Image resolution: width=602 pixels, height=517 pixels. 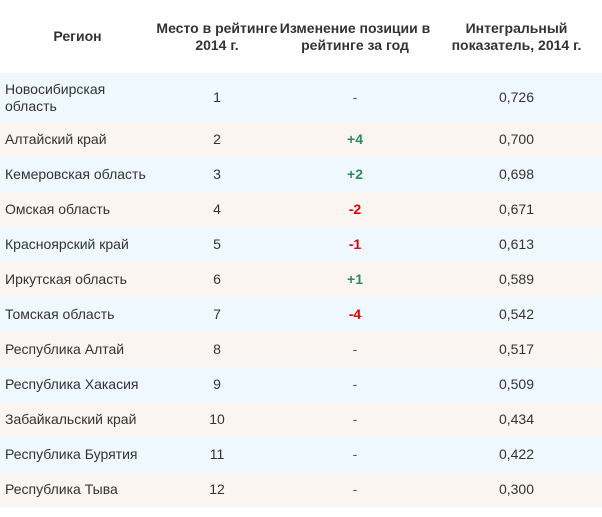 What do you see at coordinates (217, 209) in the screenshot?
I see `rank-cell: 4` at bounding box center [217, 209].